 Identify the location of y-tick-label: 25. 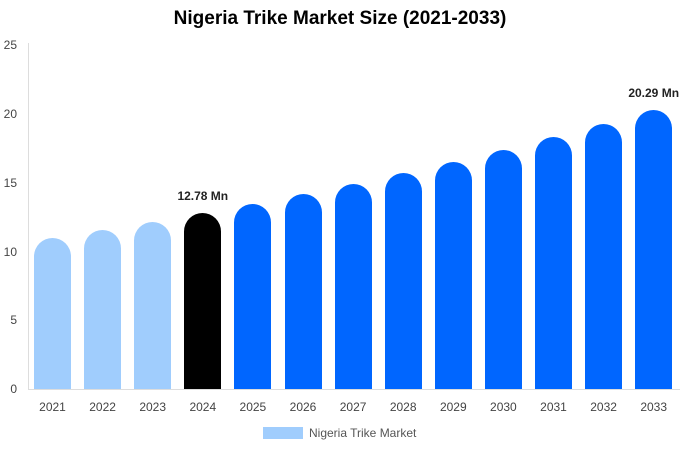
(10, 45).